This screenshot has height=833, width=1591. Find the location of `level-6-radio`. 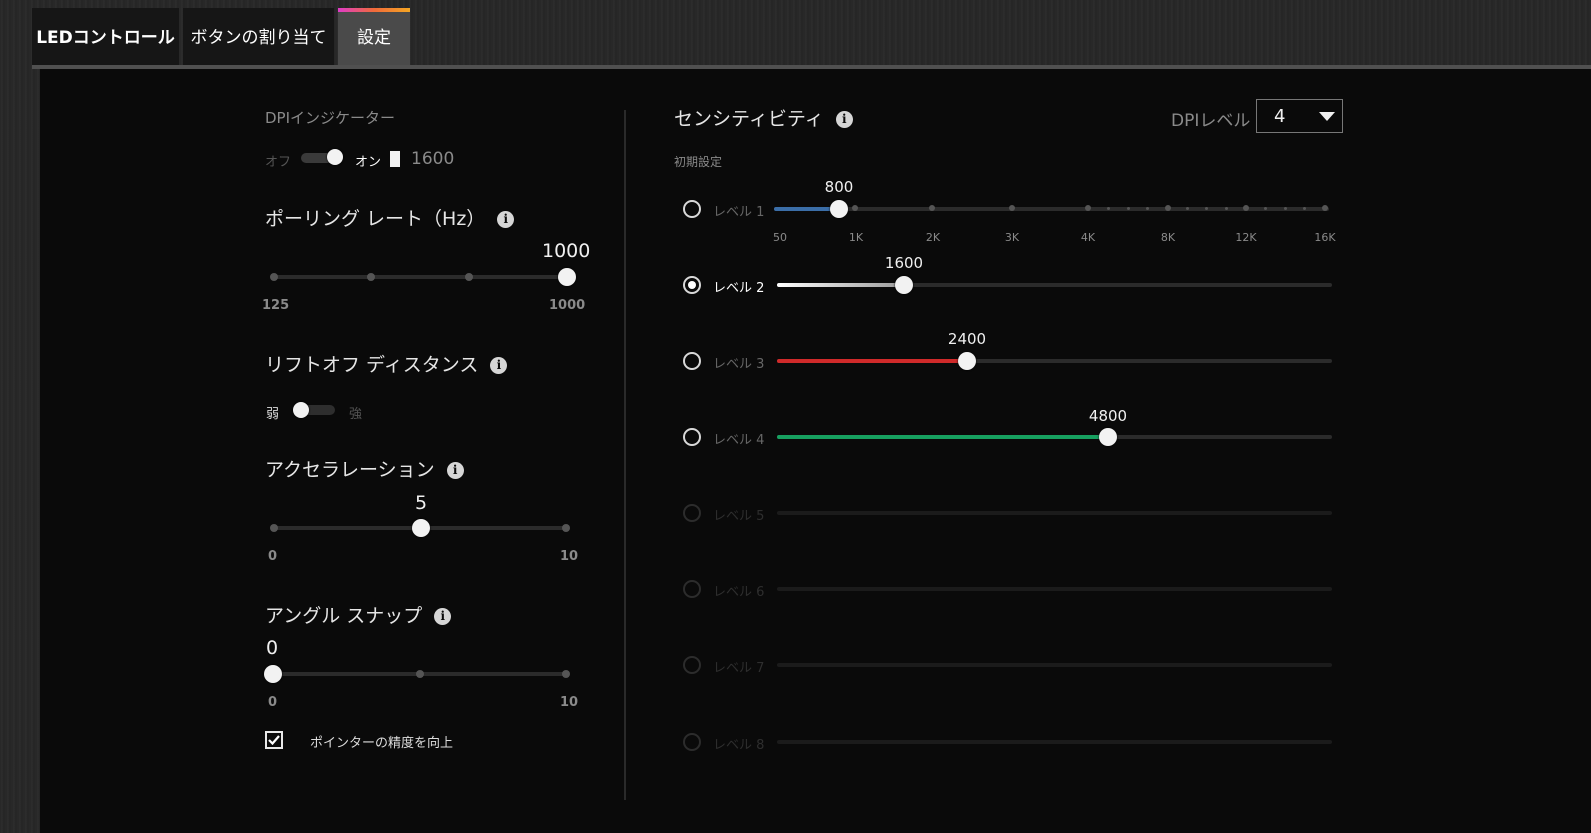

level-6-radio is located at coordinates (692, 589).